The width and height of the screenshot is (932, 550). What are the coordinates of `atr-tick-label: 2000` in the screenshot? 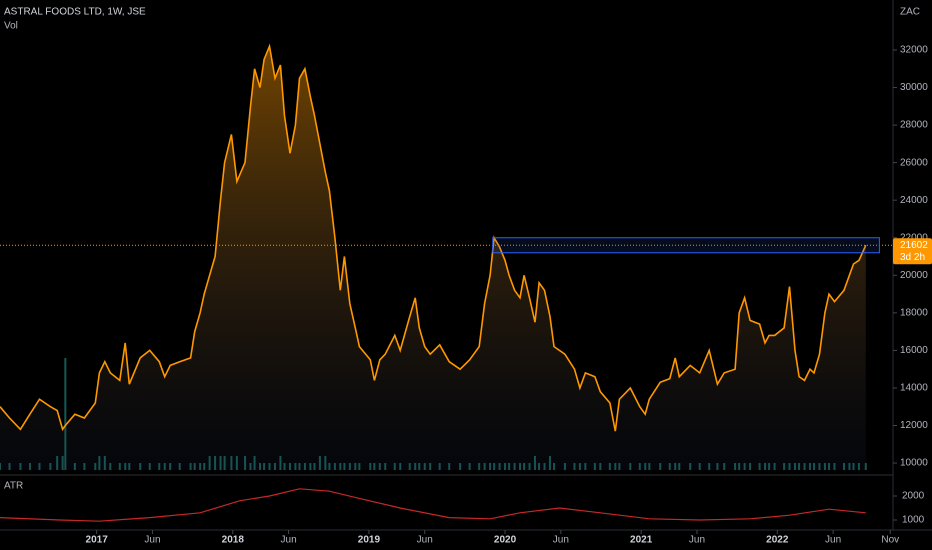 It's located at (913, 496).